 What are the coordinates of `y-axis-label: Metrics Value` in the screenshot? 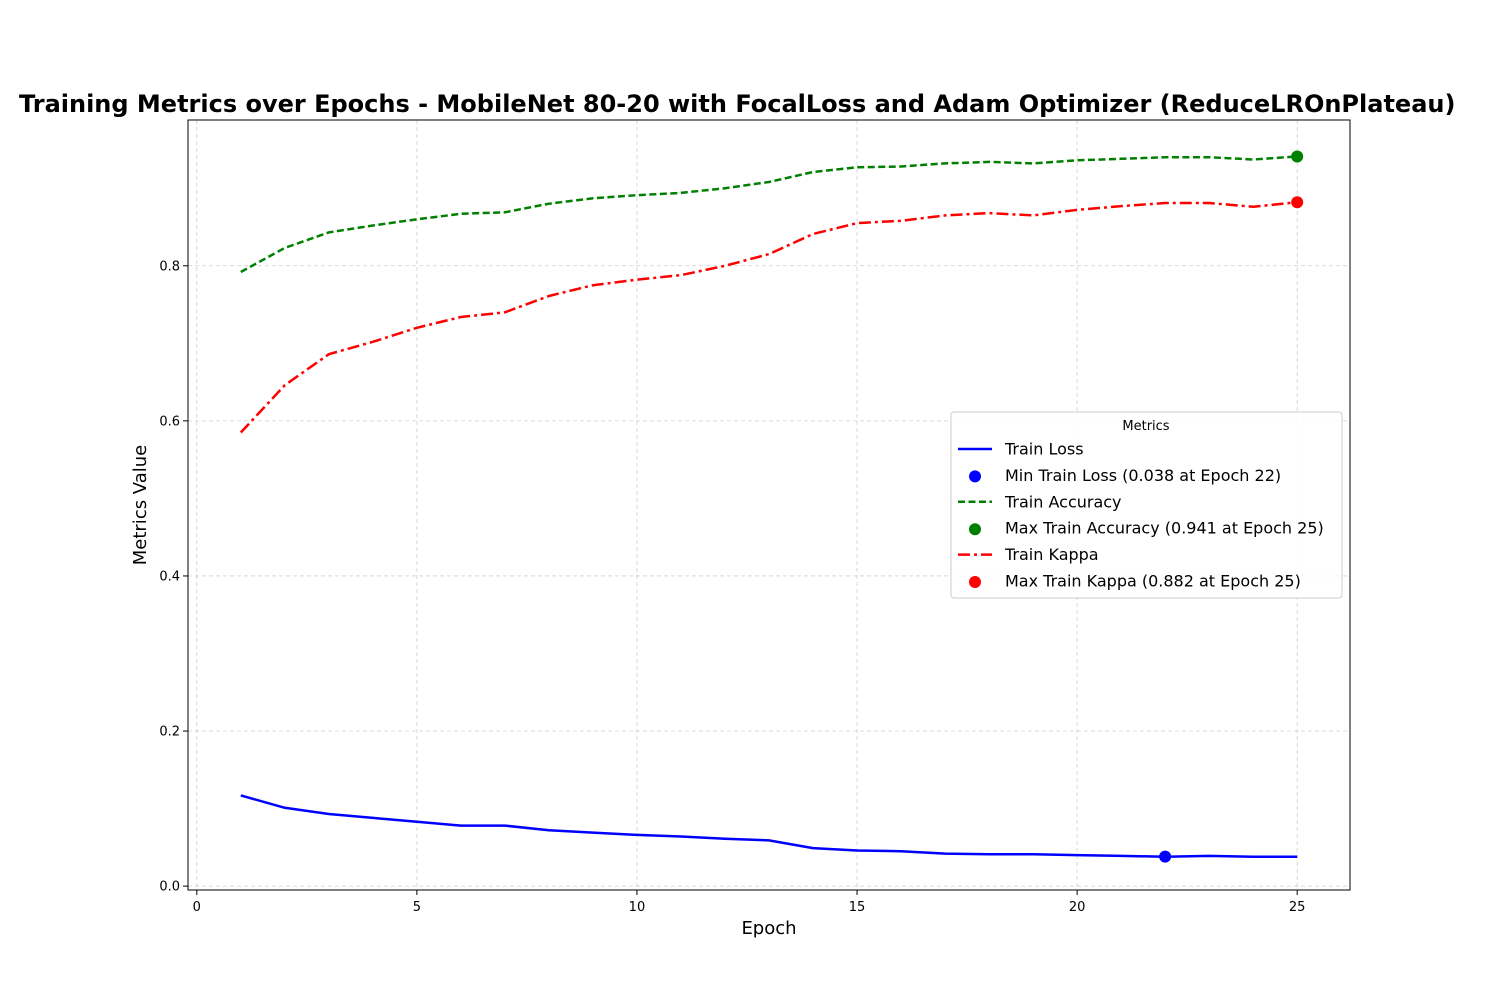 It's located at (140, 505).